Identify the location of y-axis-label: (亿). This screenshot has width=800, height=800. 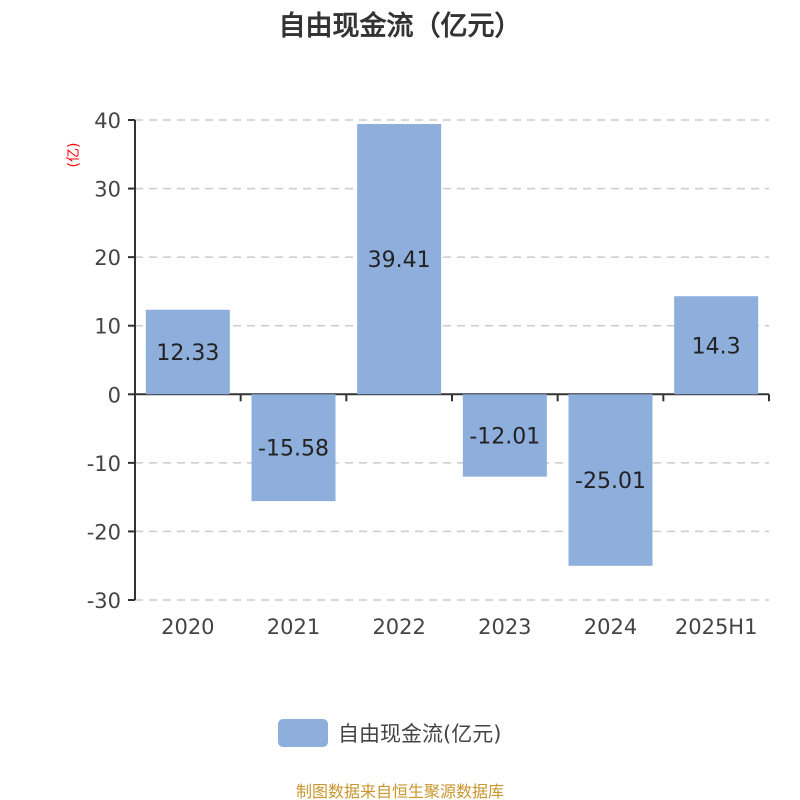
(74, 155).